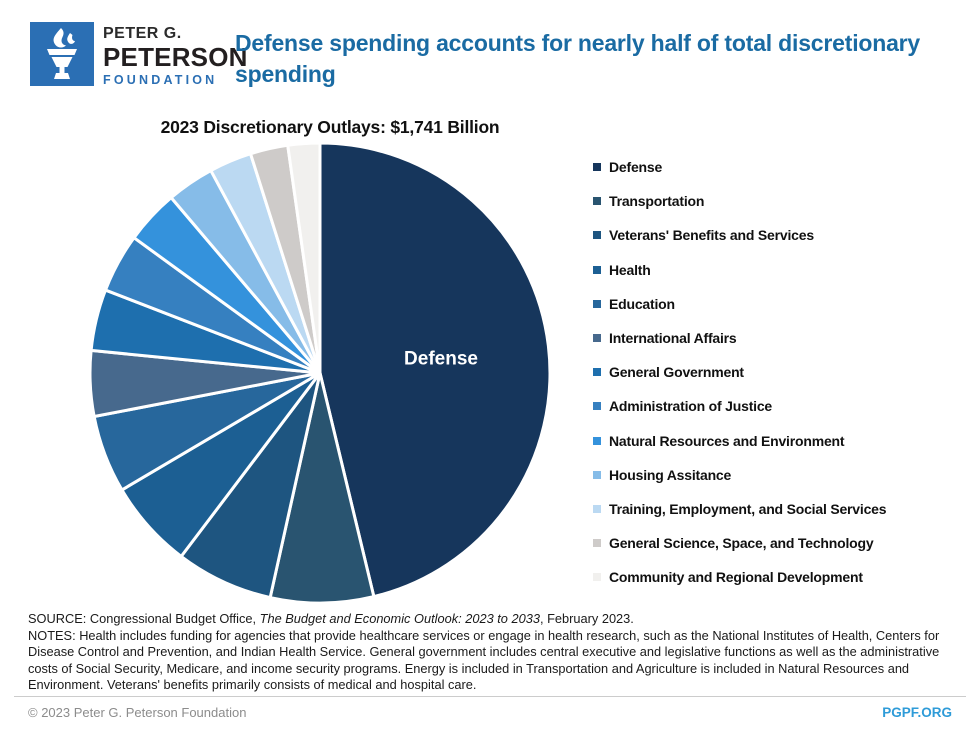  What do you see at coordinates (657, 201) in the screenshot?
I see `legend-label: Transportation` at bounding box center [657, 201].